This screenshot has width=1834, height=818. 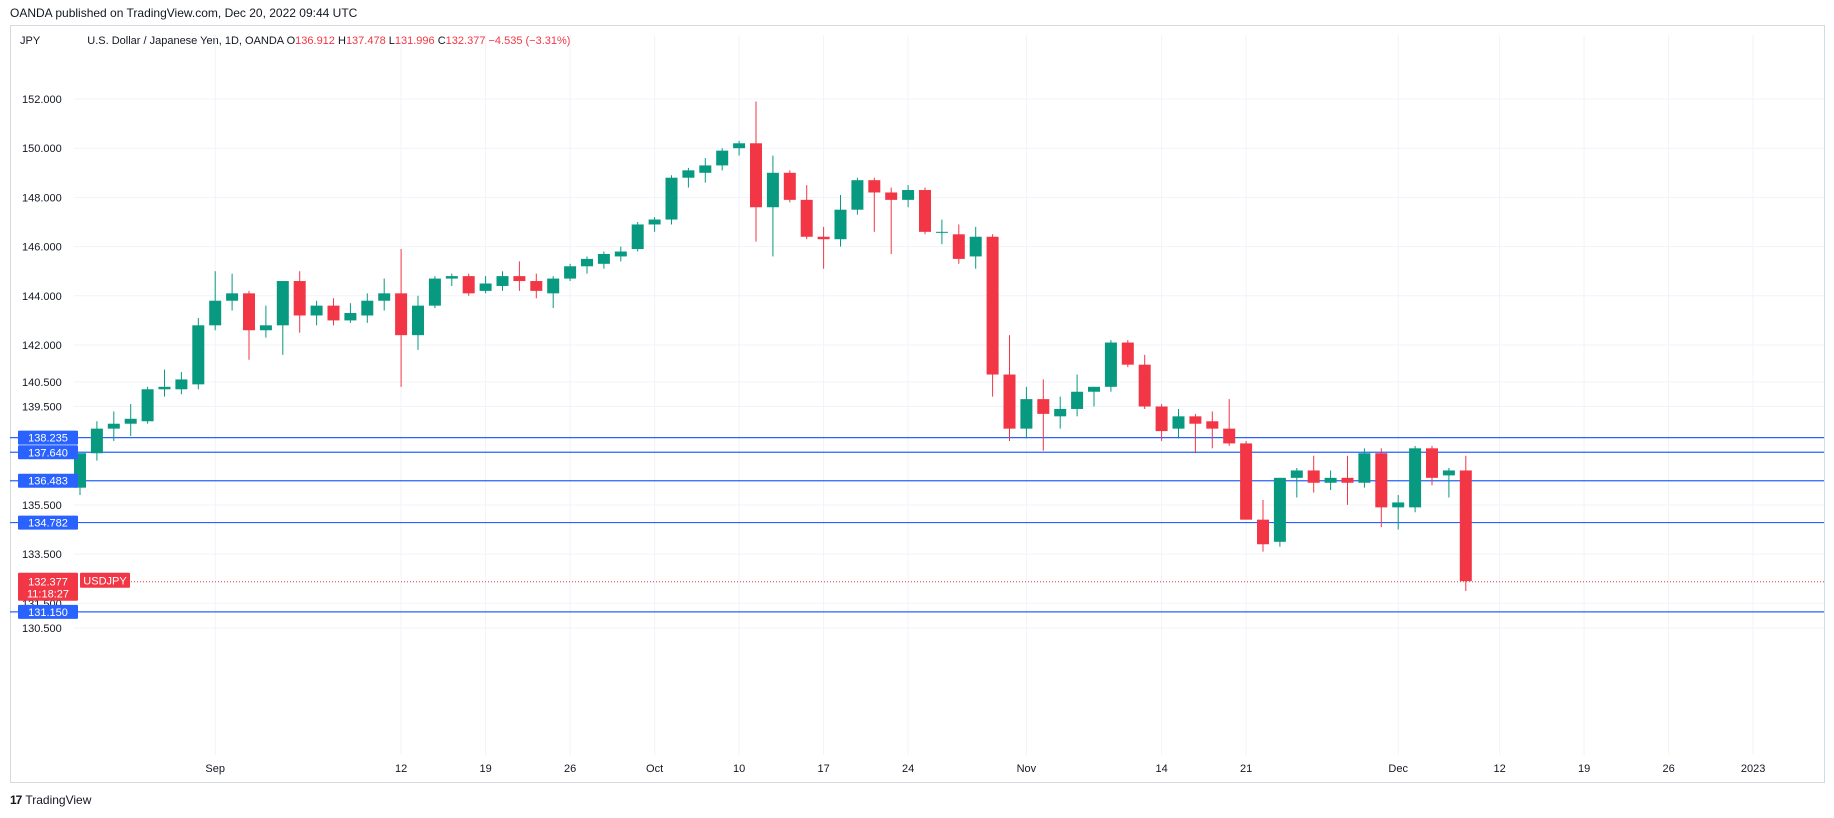 I want to click on legend-high-label: H, so click(x=341, y=41).